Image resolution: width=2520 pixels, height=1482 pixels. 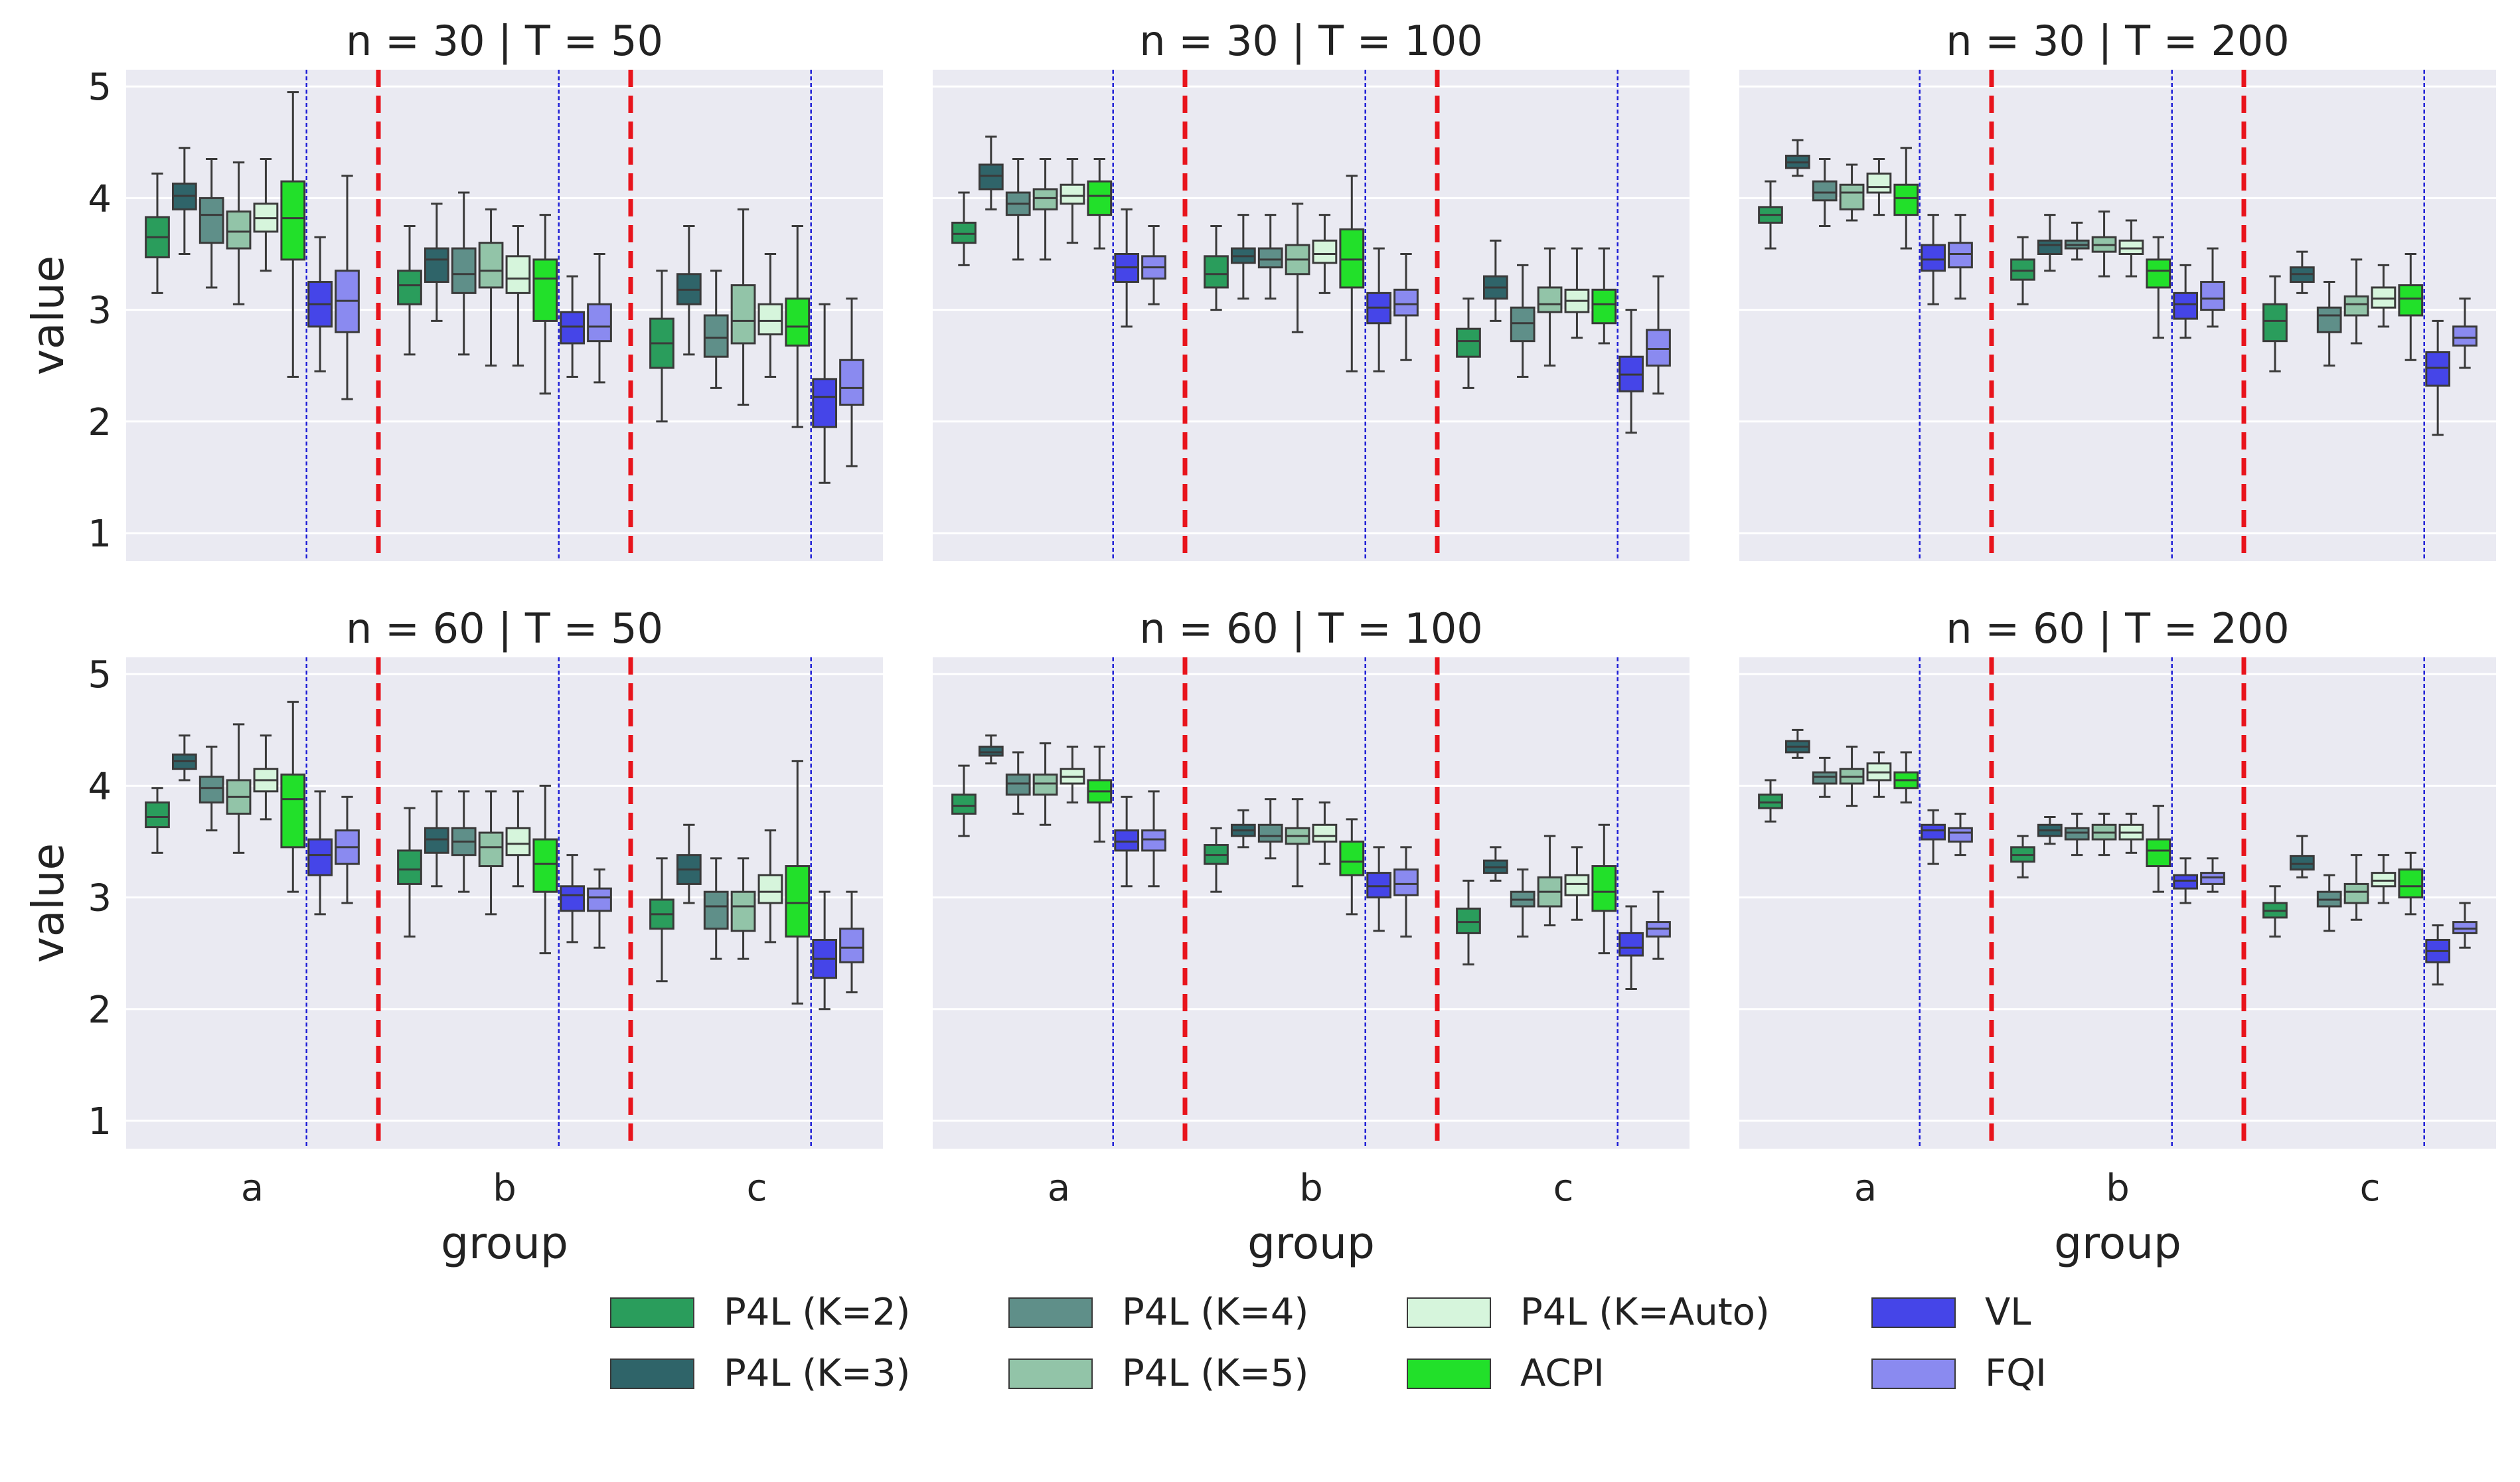 What do you see at coordinates (1158, 1373) in the screenshot?
I see `legend-item: P4L (K=5)` at bounding box center [1158, 1373].